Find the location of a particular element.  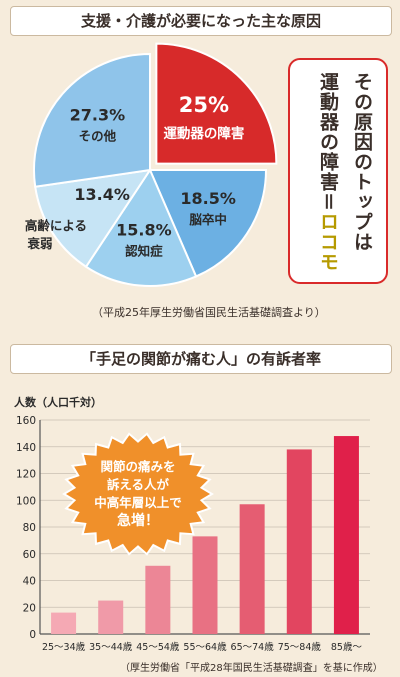

y-tick-label-80: 80 is located at coordinates (29, 528).